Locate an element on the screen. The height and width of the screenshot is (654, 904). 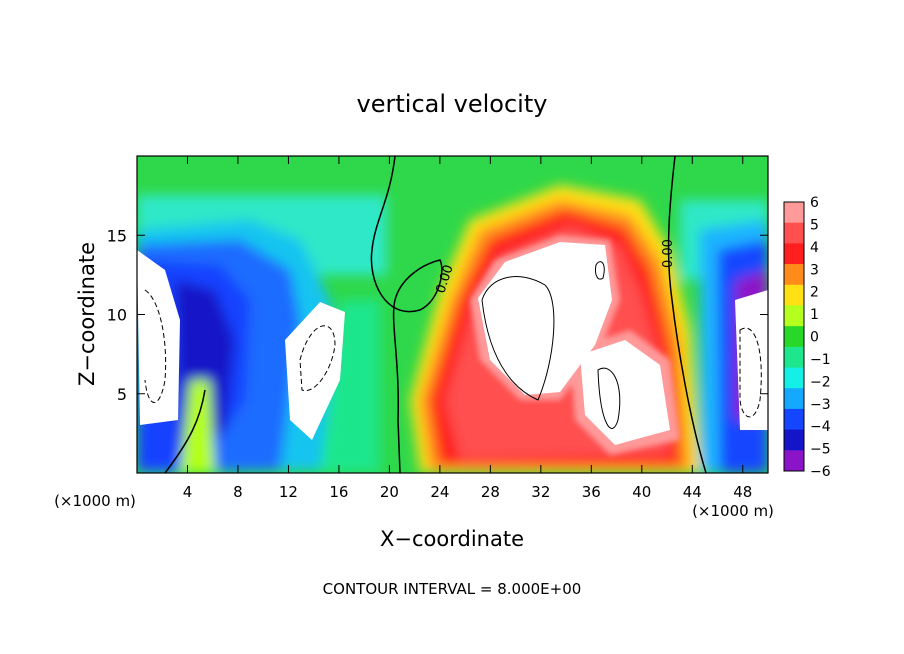
y-tick-label: 15 is located at coordinates (117, 235).